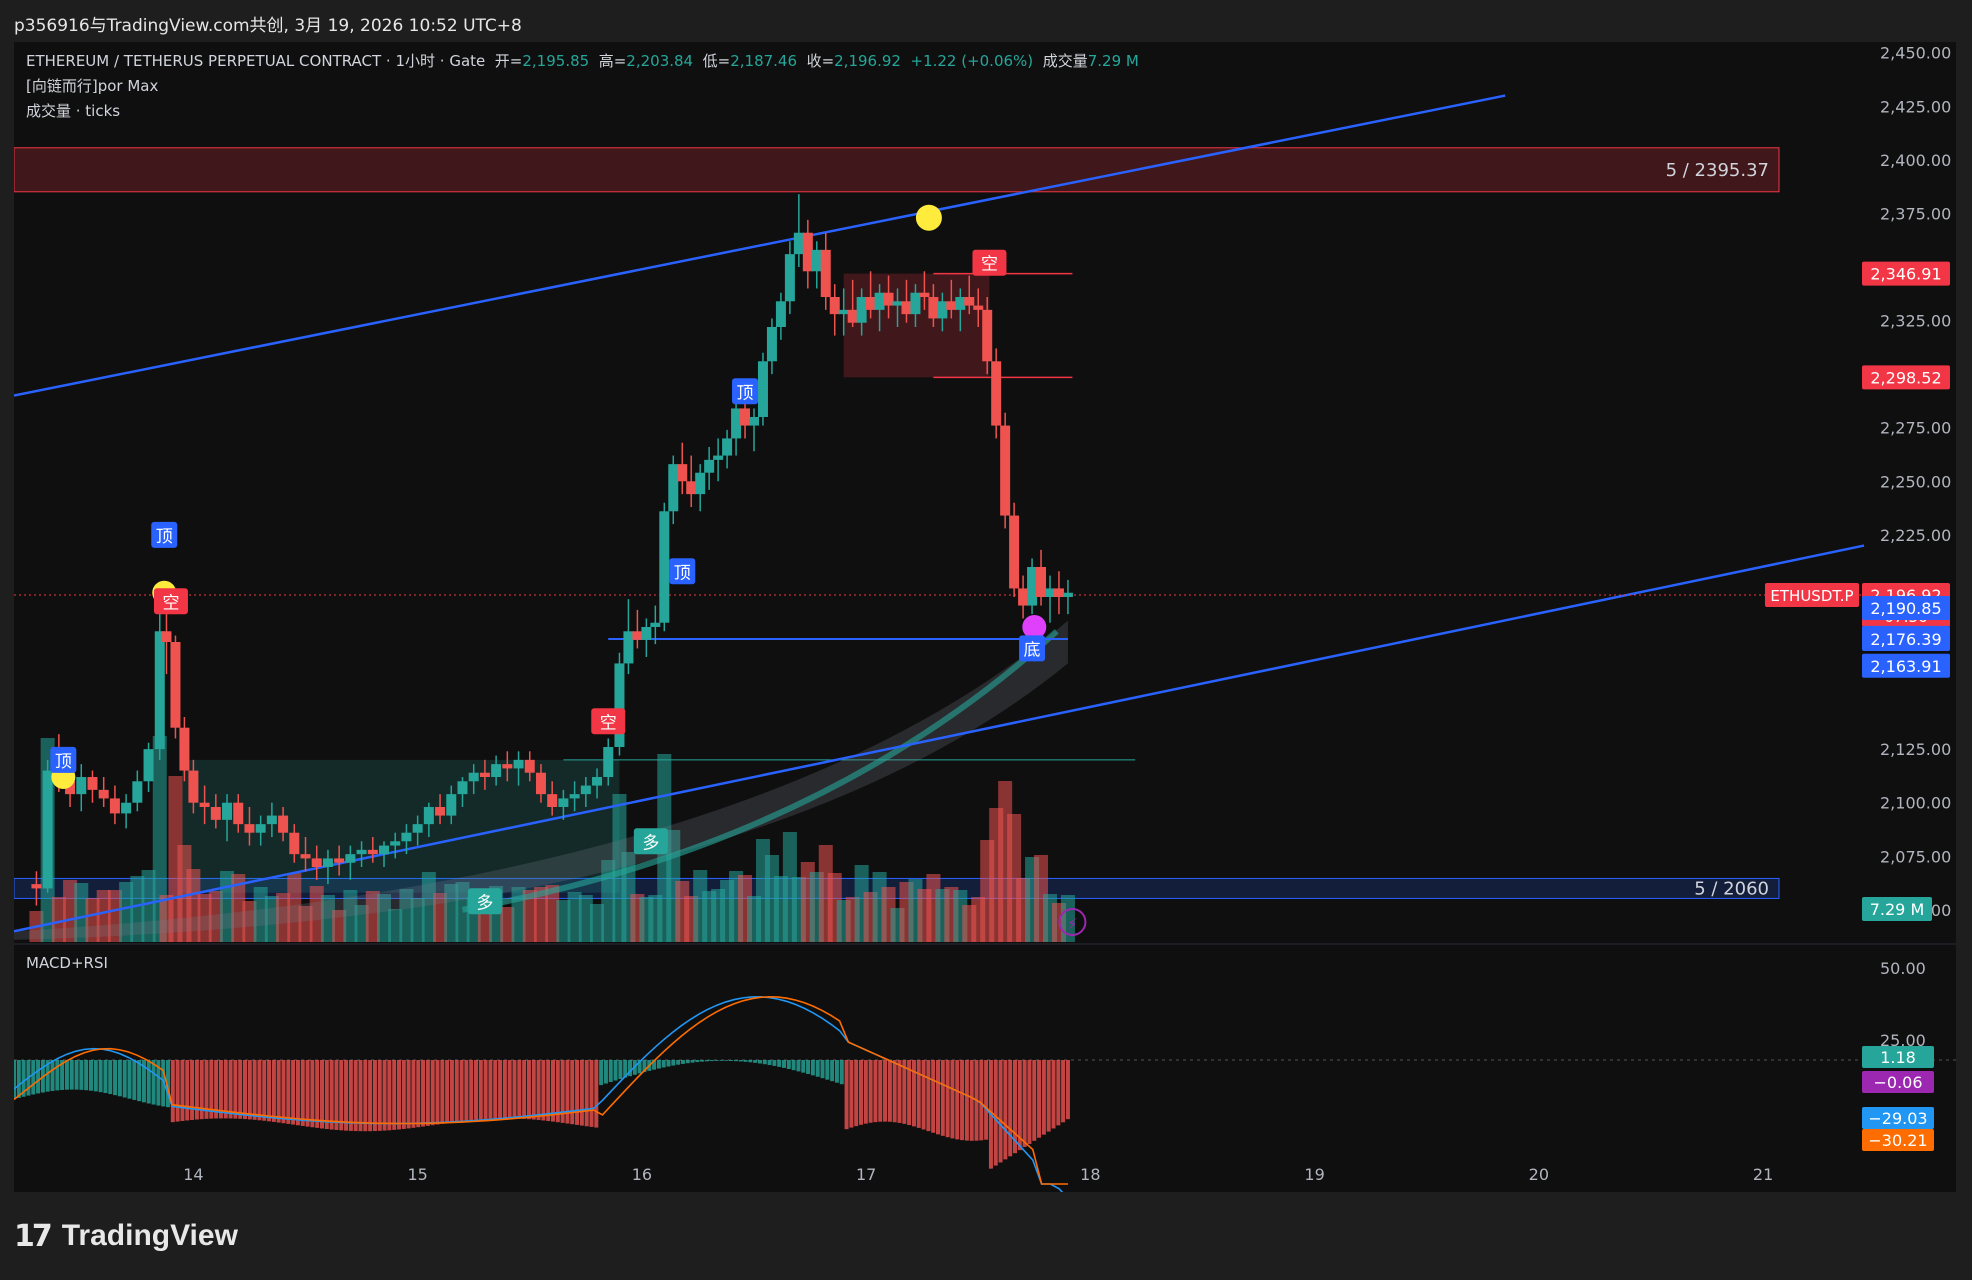 Image resolution: width=1972 pixels, height=1280 pixels. I want to click on signal-tag-text: 空, so click(170, 603).